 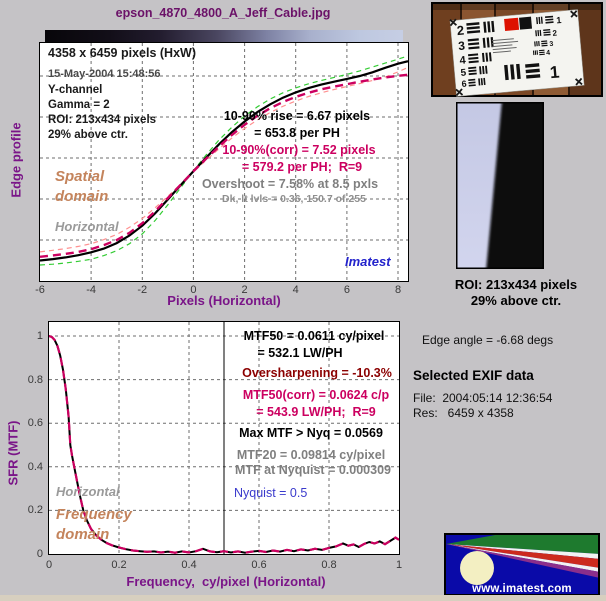 I want to click on annotation-mtf20: MTF20 = 0.09814 cy/pixel, so click(x=311, y=455).